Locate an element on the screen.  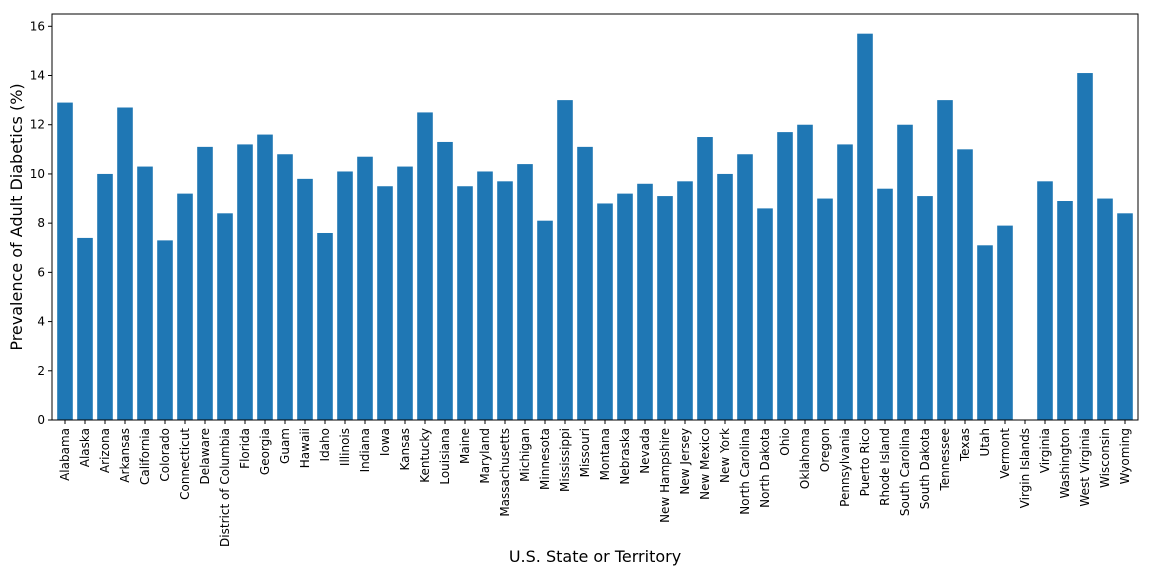
y-axis-title: Prevalence of Adult Diabetics (%) is located at coordinates (16, 216).